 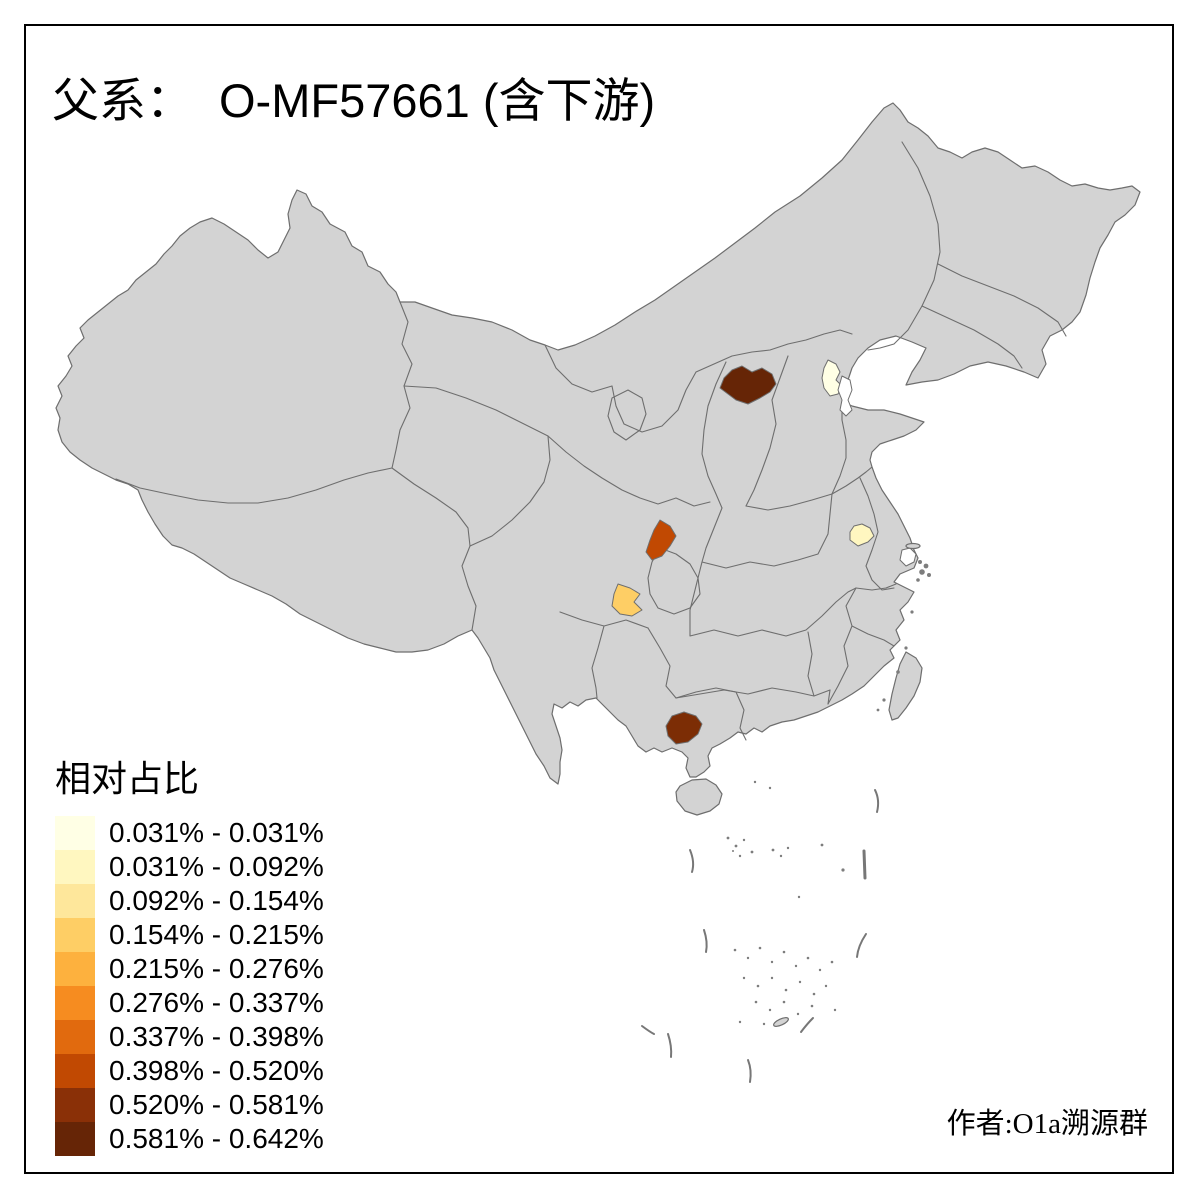 What do you see at coordinates (753, 696) in the screenshot?
I see `border-guangdong-north` at bounding box center [753, 696].